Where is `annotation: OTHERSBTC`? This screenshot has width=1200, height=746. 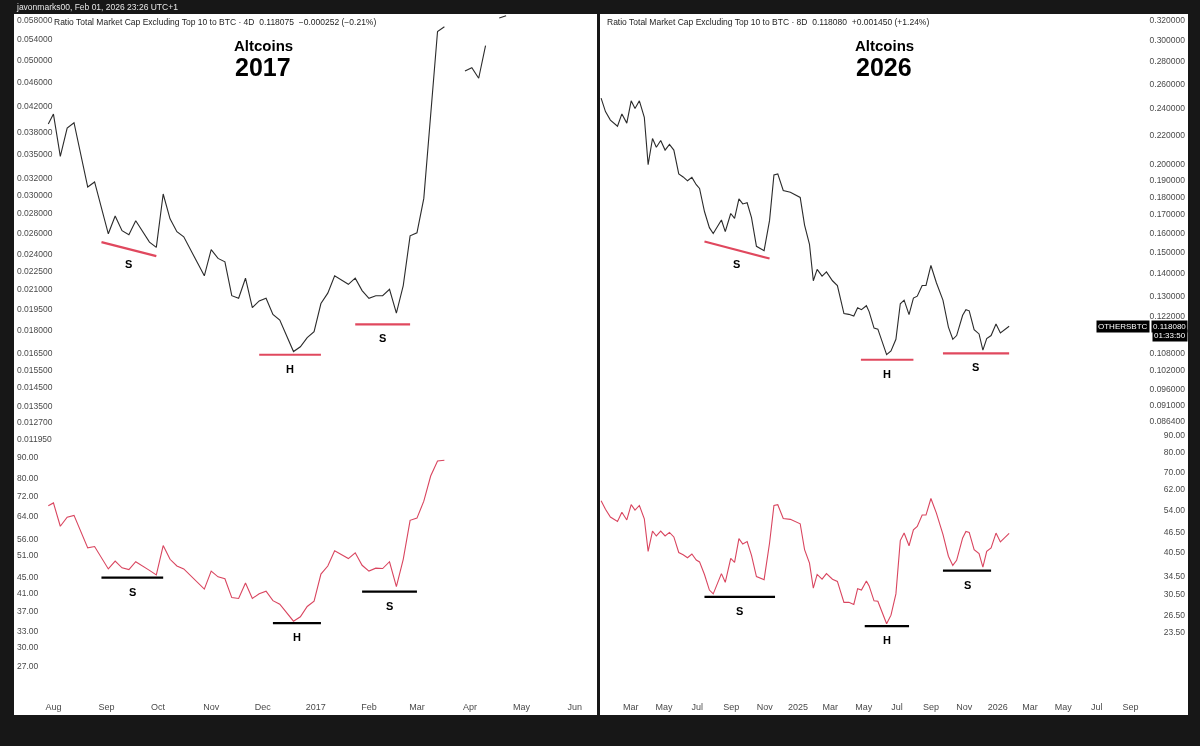 annotation: OTHERSBTC is located at coordinates (1123, 326).